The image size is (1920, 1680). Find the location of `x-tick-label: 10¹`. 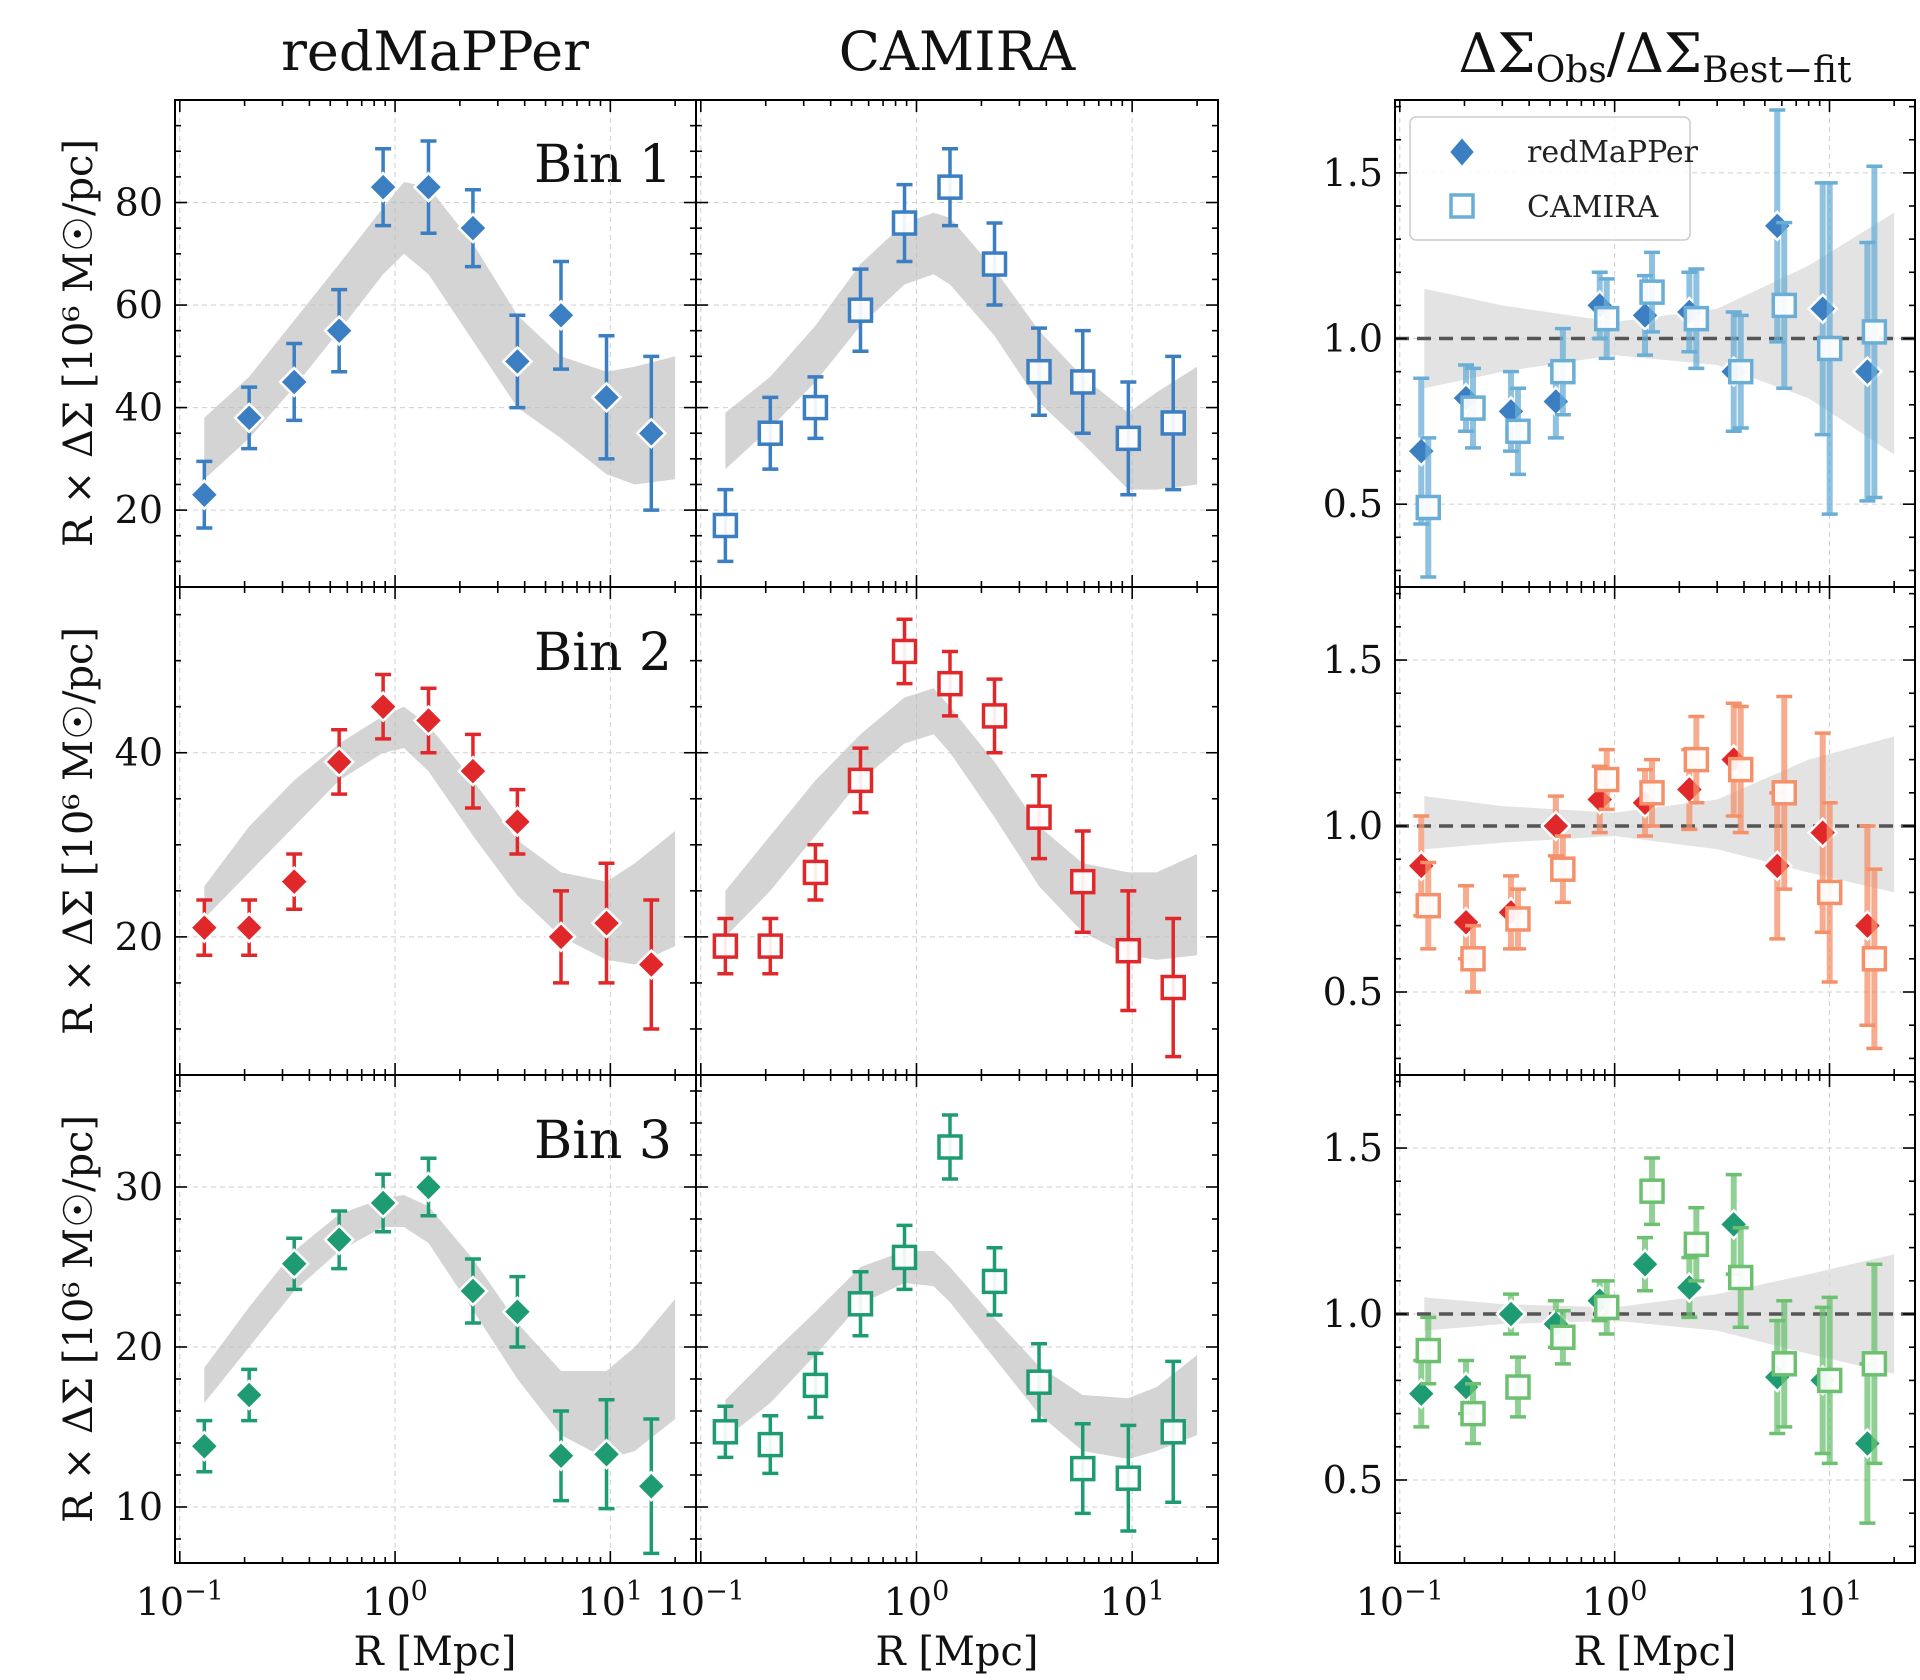

x-tick-label: 10¹ is located at coordinates (1830, 1600).